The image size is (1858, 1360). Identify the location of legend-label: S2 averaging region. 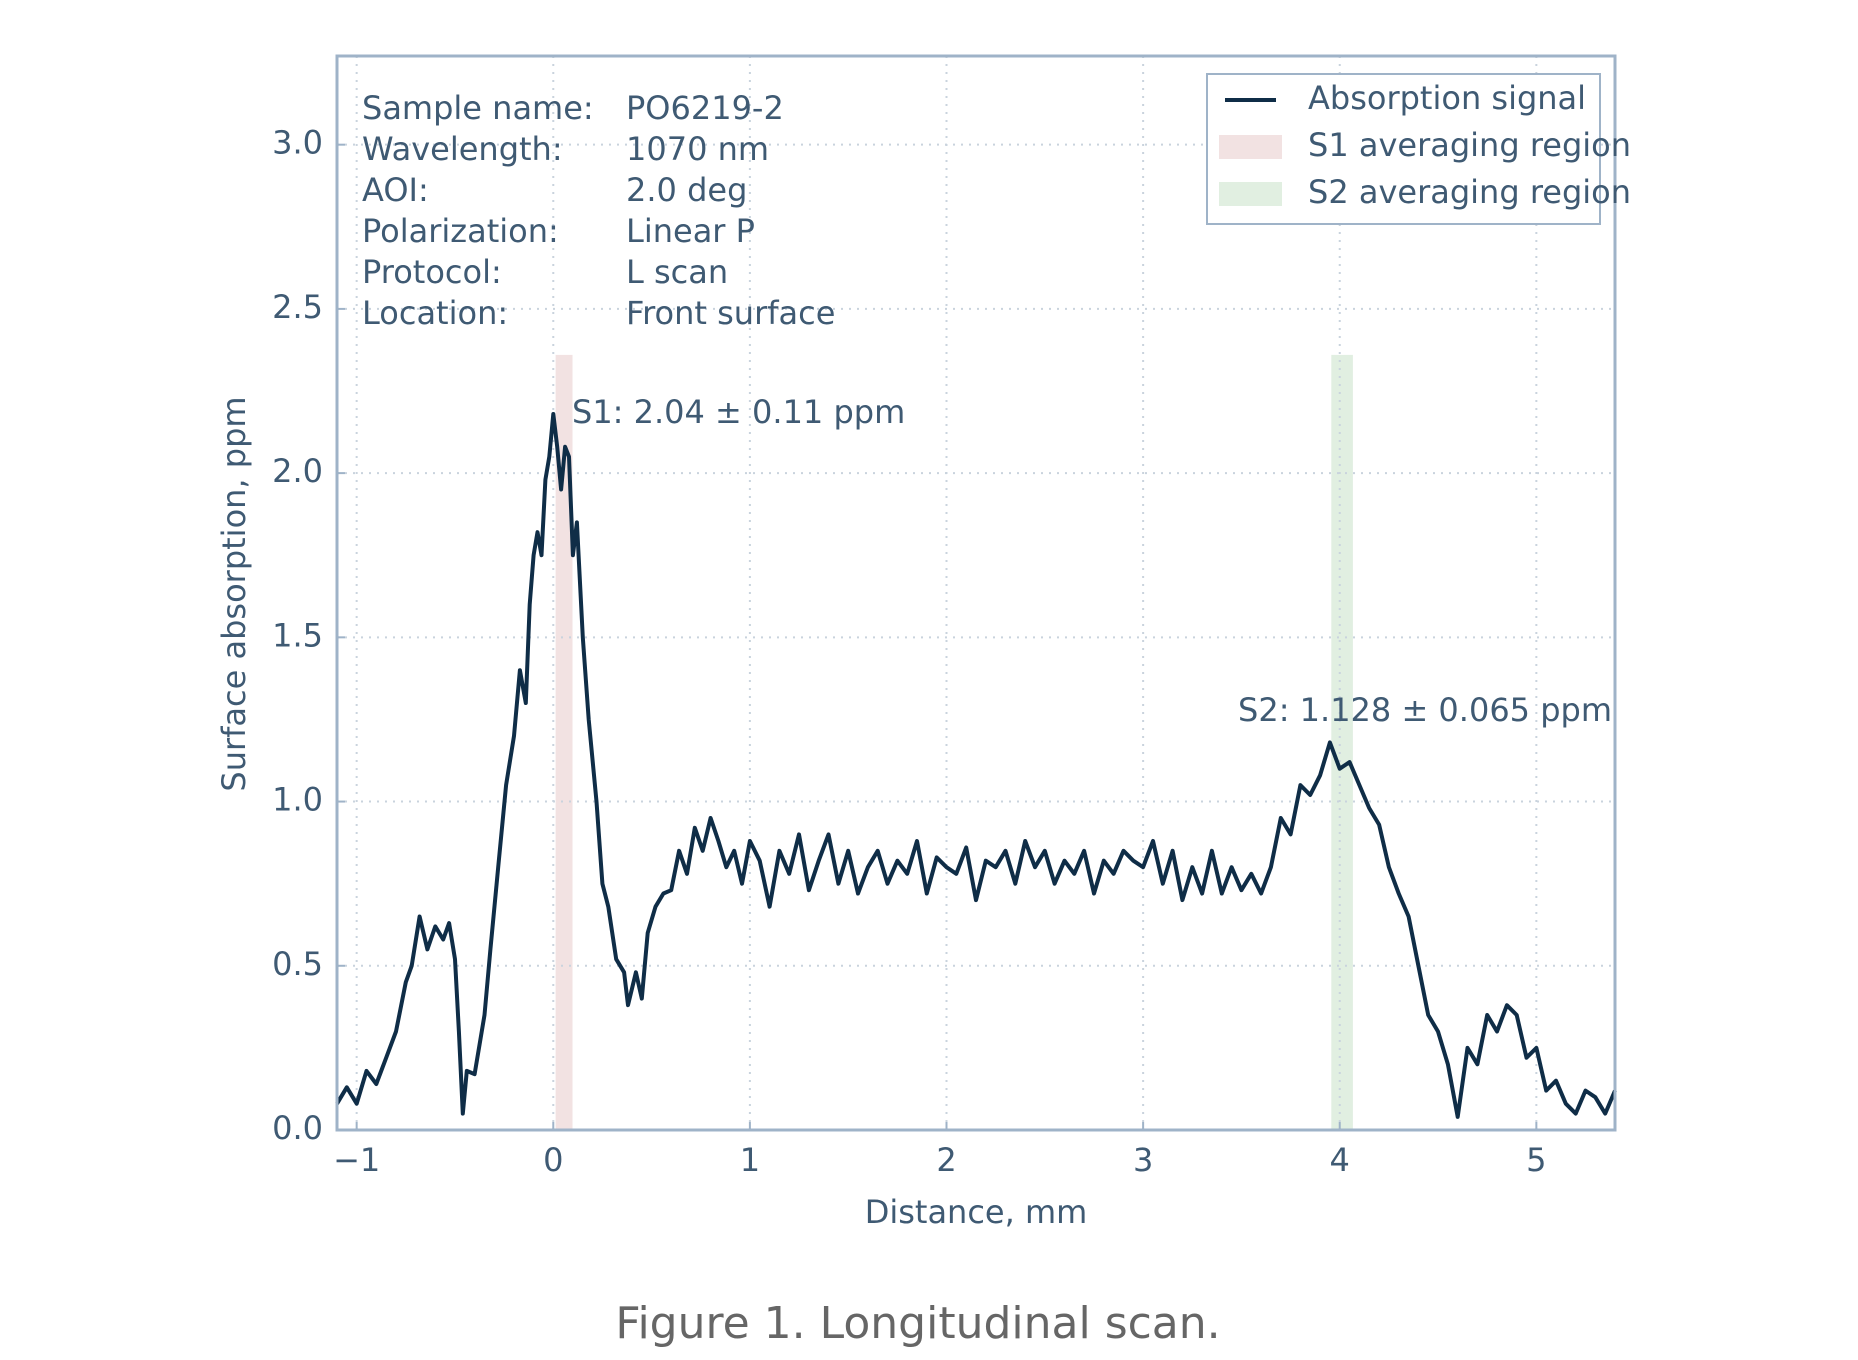
(1469, 192).